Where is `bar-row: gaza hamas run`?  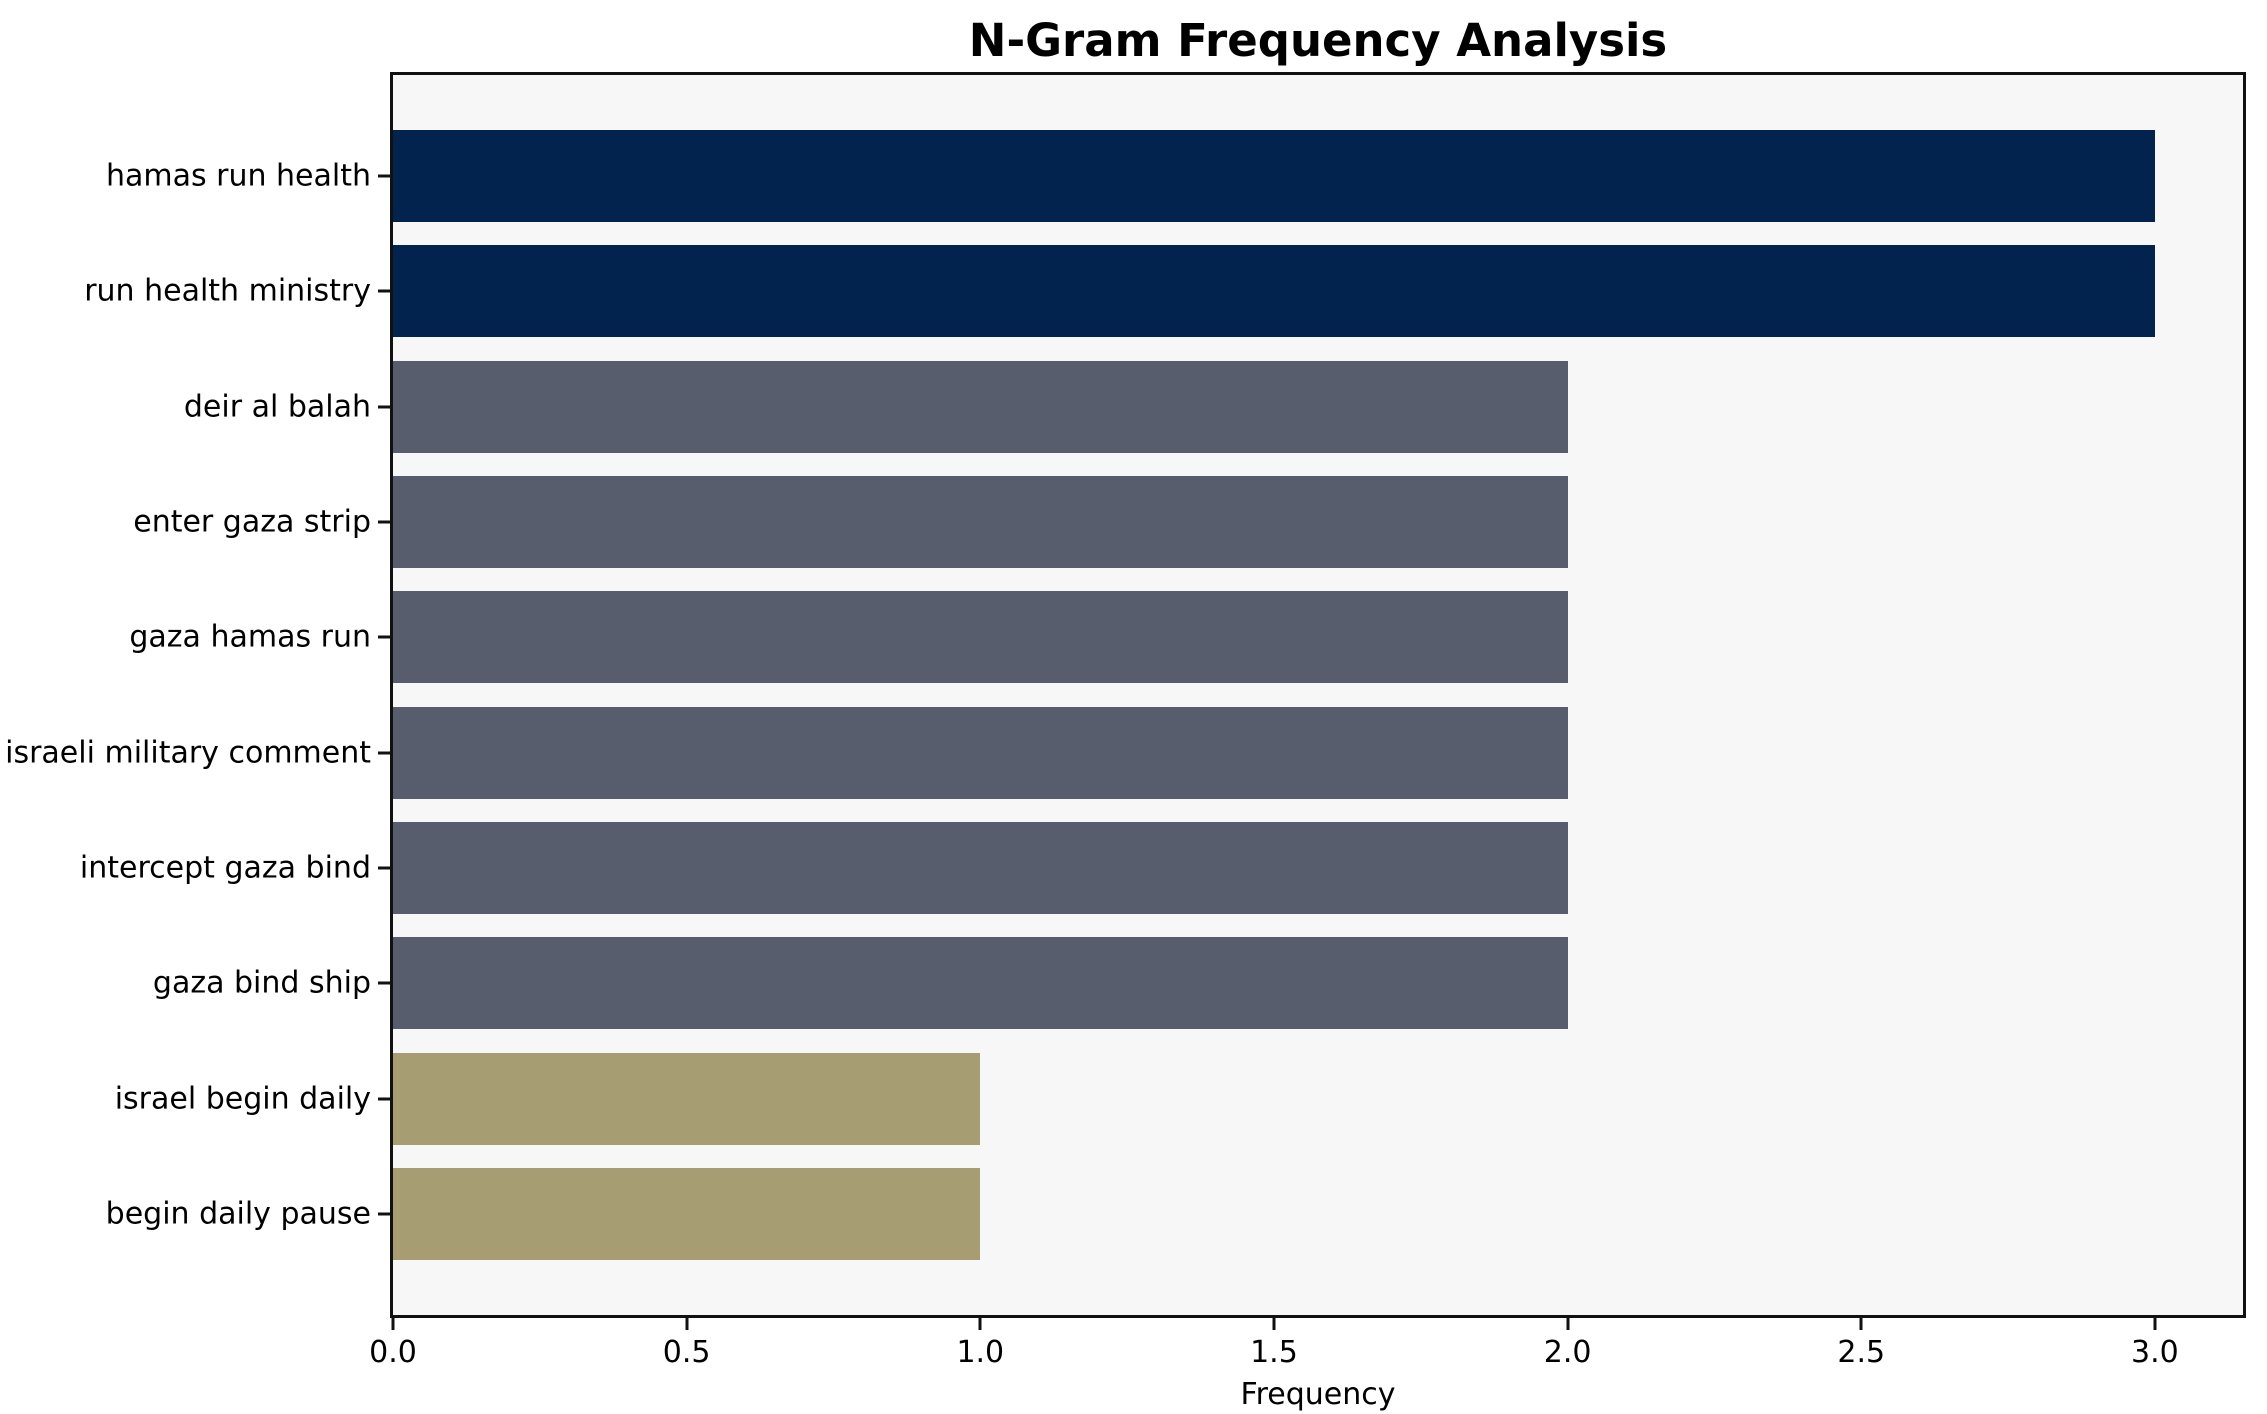
bar-row: gaza hamas run is located at coordinates (1186, 637).